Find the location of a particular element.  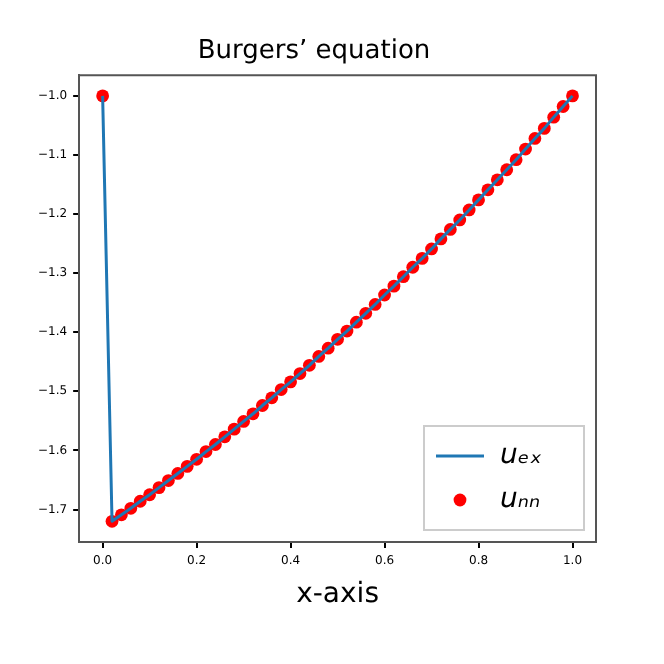

x-axis-title: x-axis is located at coordinates (337, 594).